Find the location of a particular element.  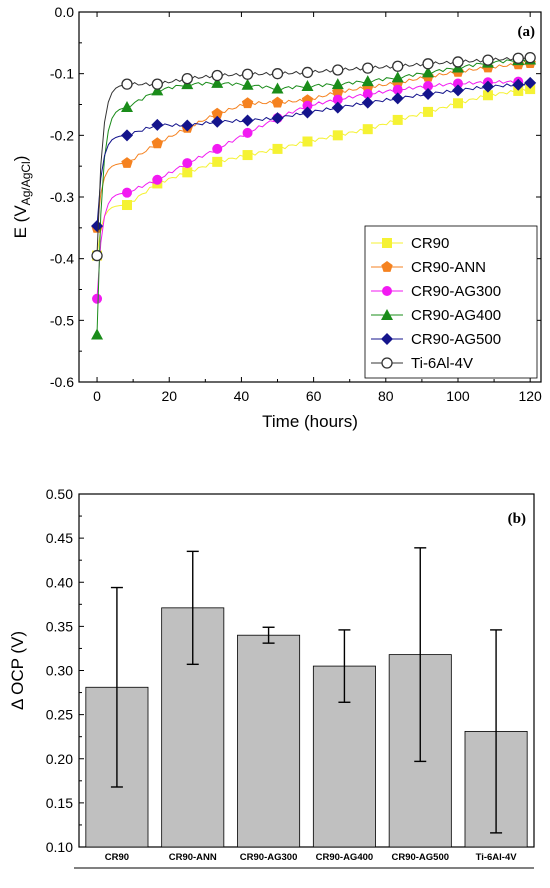

legend-label: CR90-ANN is located at coordinates (448, 267).